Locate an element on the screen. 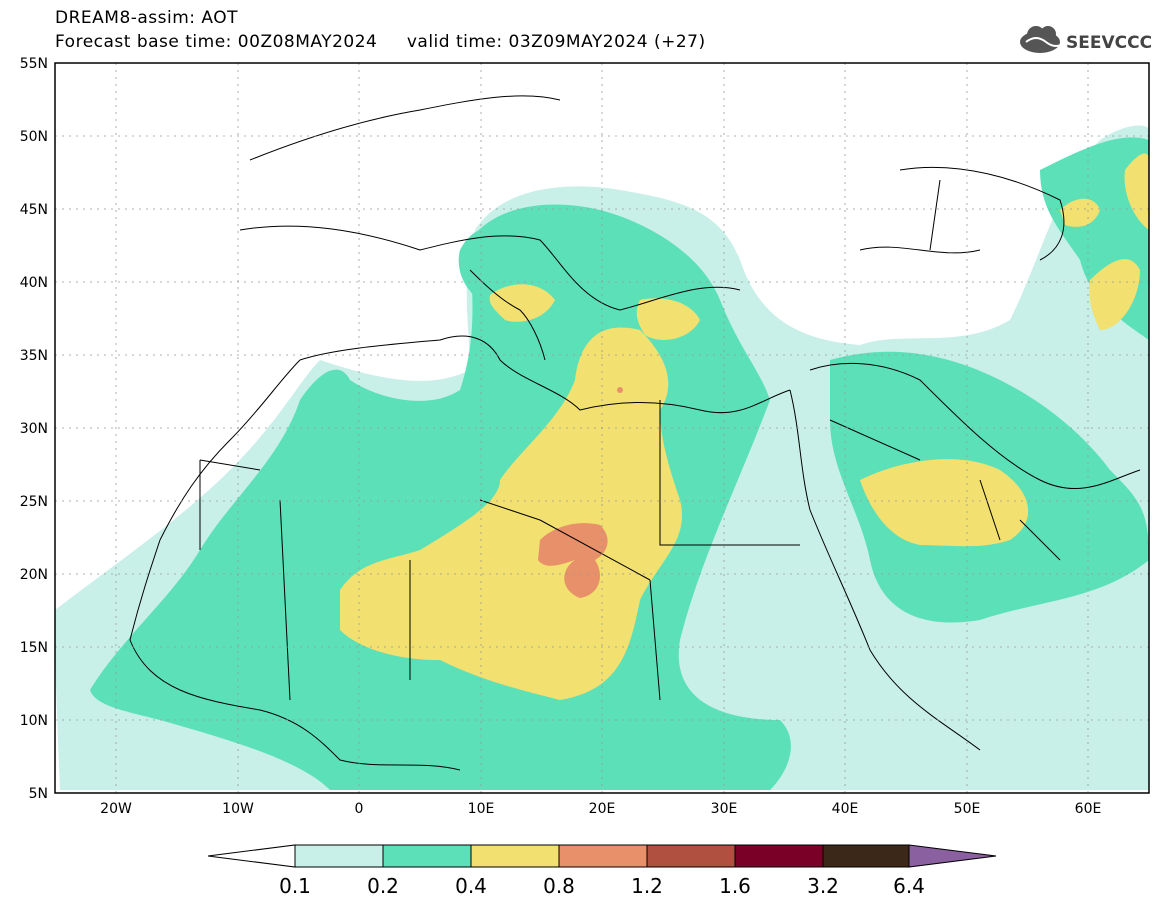 The height and width of the screenshot is (905, 1165). lat-tick-label: 20N is located at coordinates (34, 575).